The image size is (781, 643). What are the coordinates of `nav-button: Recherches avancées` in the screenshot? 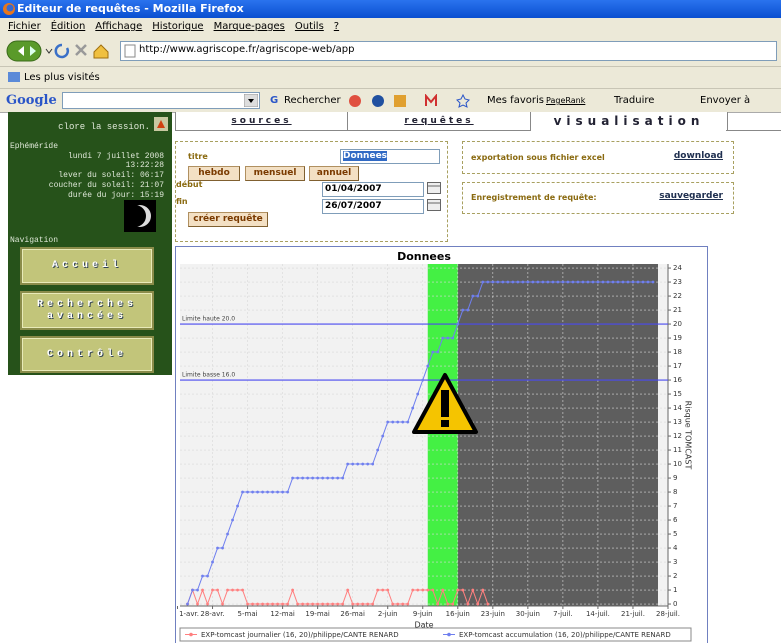 It's located at (87, 310).